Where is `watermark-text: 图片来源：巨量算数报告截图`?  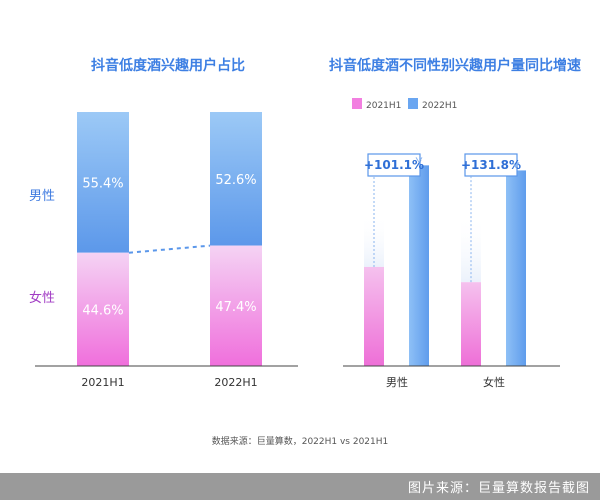
watermark-text: 图片来源：巨量算数报告截图 is located at coordinates (498, 488).